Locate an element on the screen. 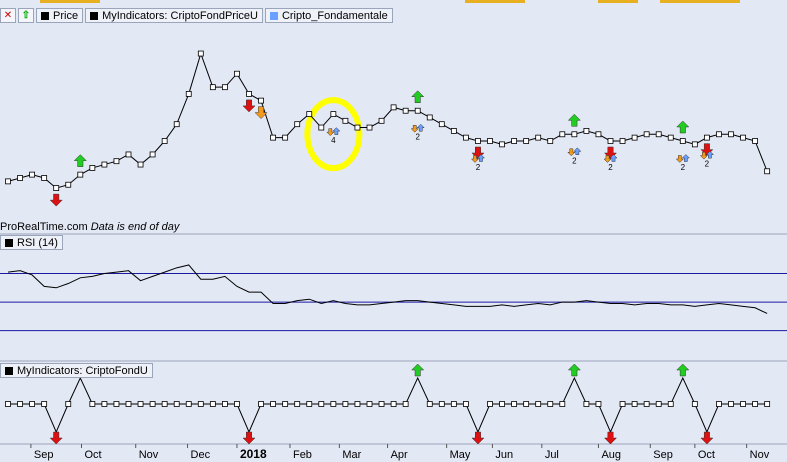 The height and width of the screenshot is (462, 787). arrow-up-icon: ⇧ is located at coordinates (26, 15).